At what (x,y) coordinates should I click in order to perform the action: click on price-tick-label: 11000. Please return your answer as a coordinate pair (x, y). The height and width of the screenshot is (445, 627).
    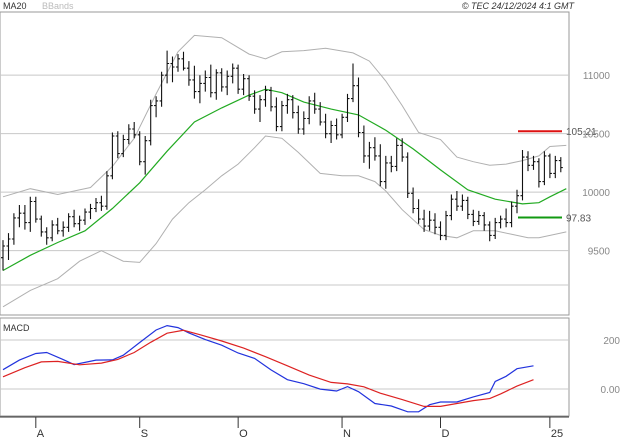
    Looking at the image, I should click on (597, 76).